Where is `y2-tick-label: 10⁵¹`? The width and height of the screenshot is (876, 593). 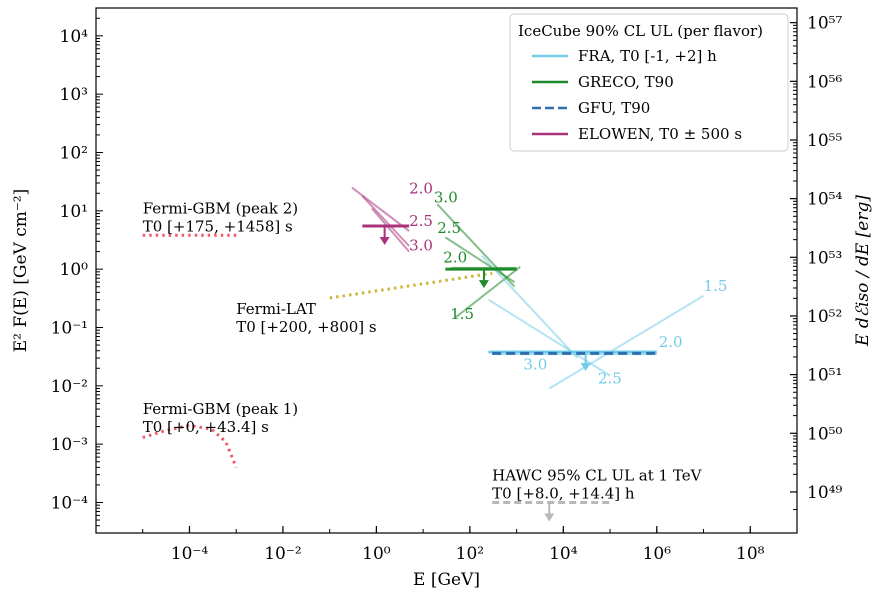
y2-tick-label: 10⁵¹ is located at coordinates (824, 376).